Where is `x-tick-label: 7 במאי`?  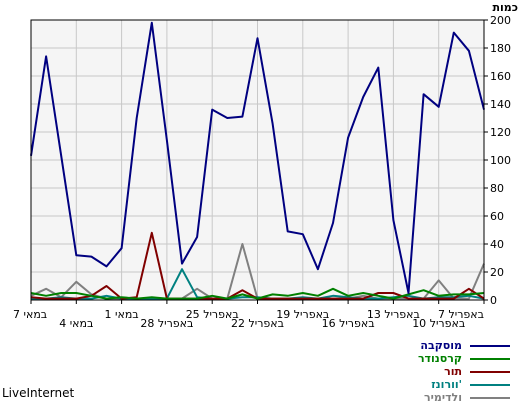
x-tick-label: 7 במאי is located at coordinates (30, 314).